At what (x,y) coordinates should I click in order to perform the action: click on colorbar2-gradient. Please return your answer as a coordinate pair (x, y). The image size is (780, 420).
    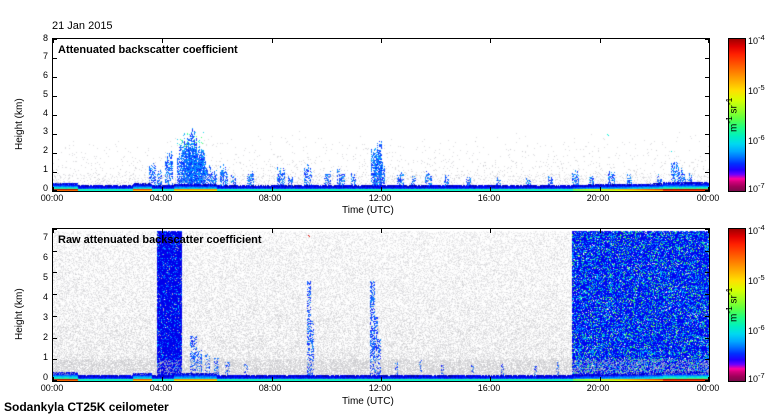
    Looking at the image, I should click on (737, 305).